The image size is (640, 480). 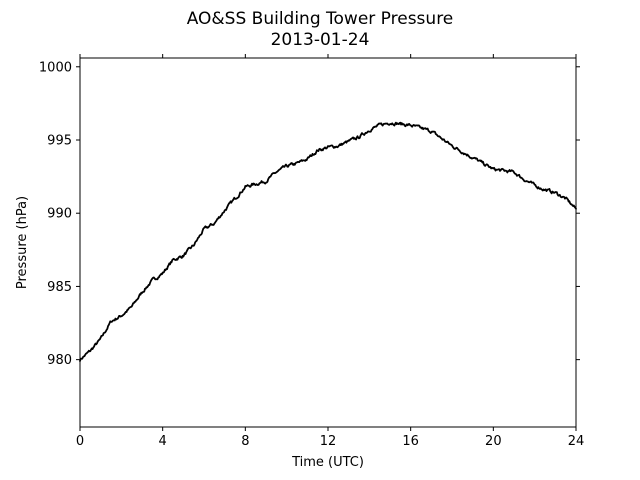 What do you see at coordinates (59, 141) in the screenshot?
I see `y-tick-label: 995` at bounding box center [59, 141].